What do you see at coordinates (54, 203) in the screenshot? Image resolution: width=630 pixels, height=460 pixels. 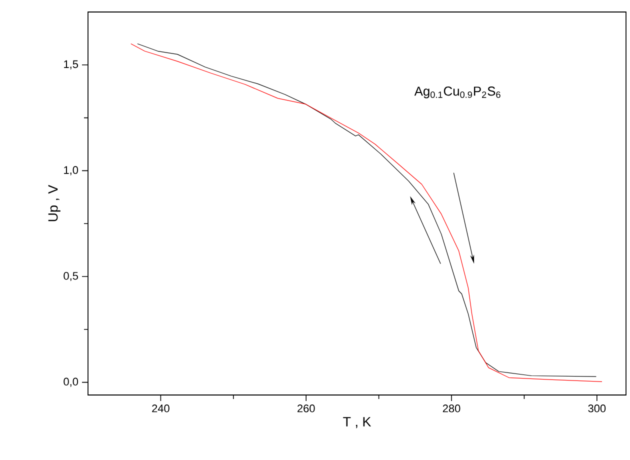 I see `y-axis-title: Up , V` at bounding box center [54, 203].